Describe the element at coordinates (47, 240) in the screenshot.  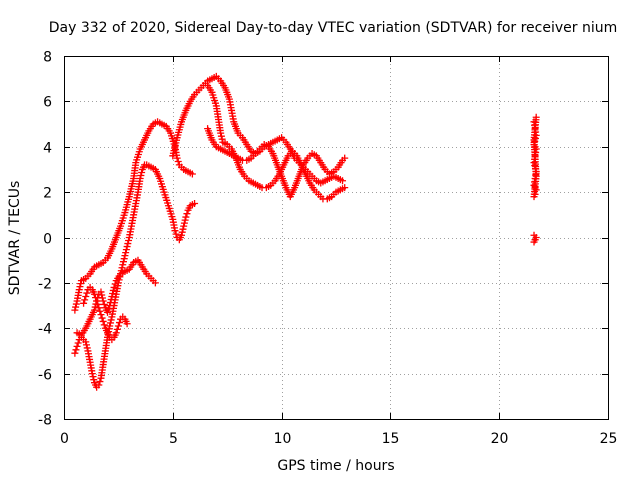
I see `y-tick-label: 0` at that location.